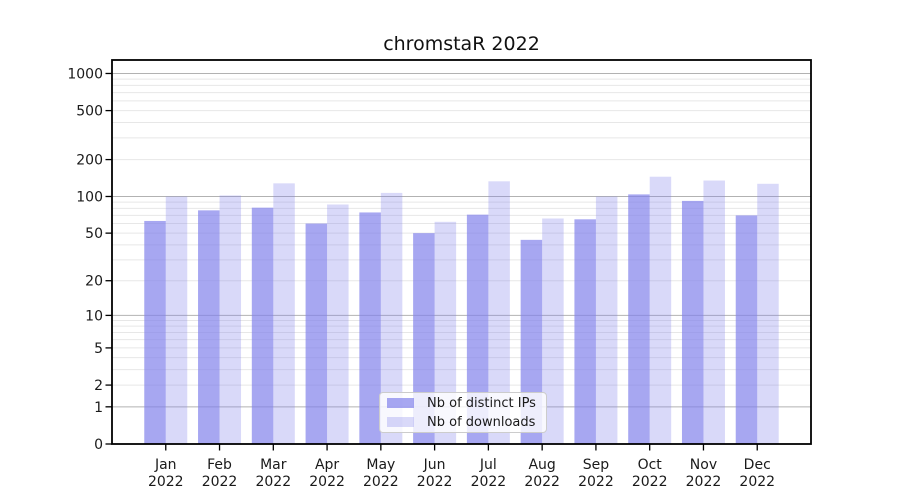  What do you see at coordinates (757, 473) in the screenshot?
I see `x-axis-tick-label: Dec 2022` at bounding box center [757, 473].